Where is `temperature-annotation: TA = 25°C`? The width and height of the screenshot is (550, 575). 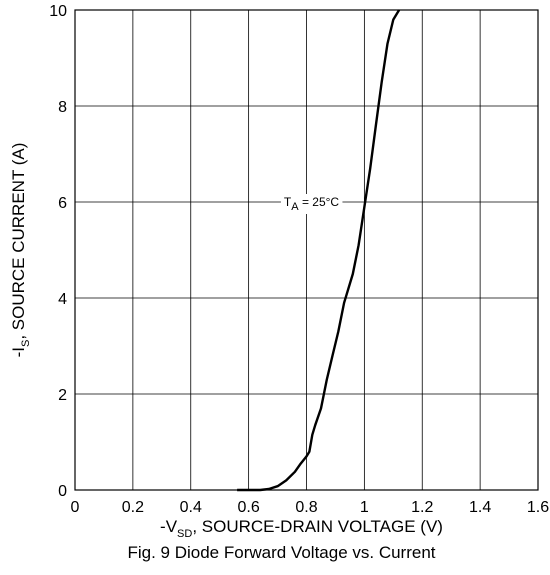 temperature-annotation: TA = 25°C is located at coordinates (312, 204).